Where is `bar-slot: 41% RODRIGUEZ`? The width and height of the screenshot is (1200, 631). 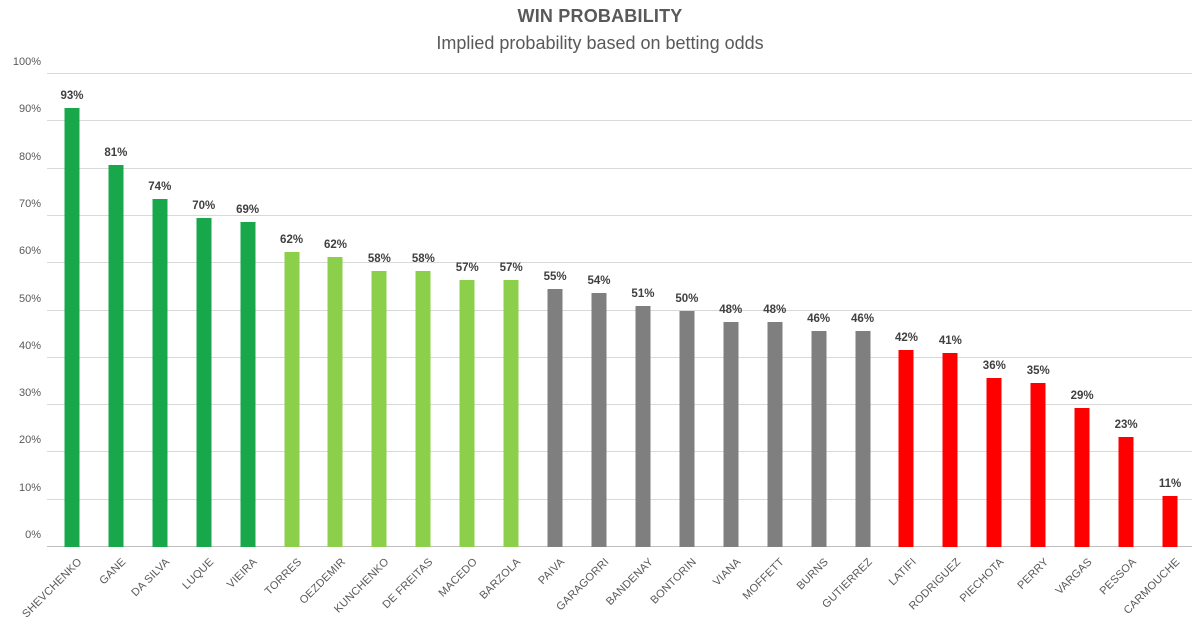
bar-slot: 41% RODRIGUEZ is located at coordinates (939, 343).